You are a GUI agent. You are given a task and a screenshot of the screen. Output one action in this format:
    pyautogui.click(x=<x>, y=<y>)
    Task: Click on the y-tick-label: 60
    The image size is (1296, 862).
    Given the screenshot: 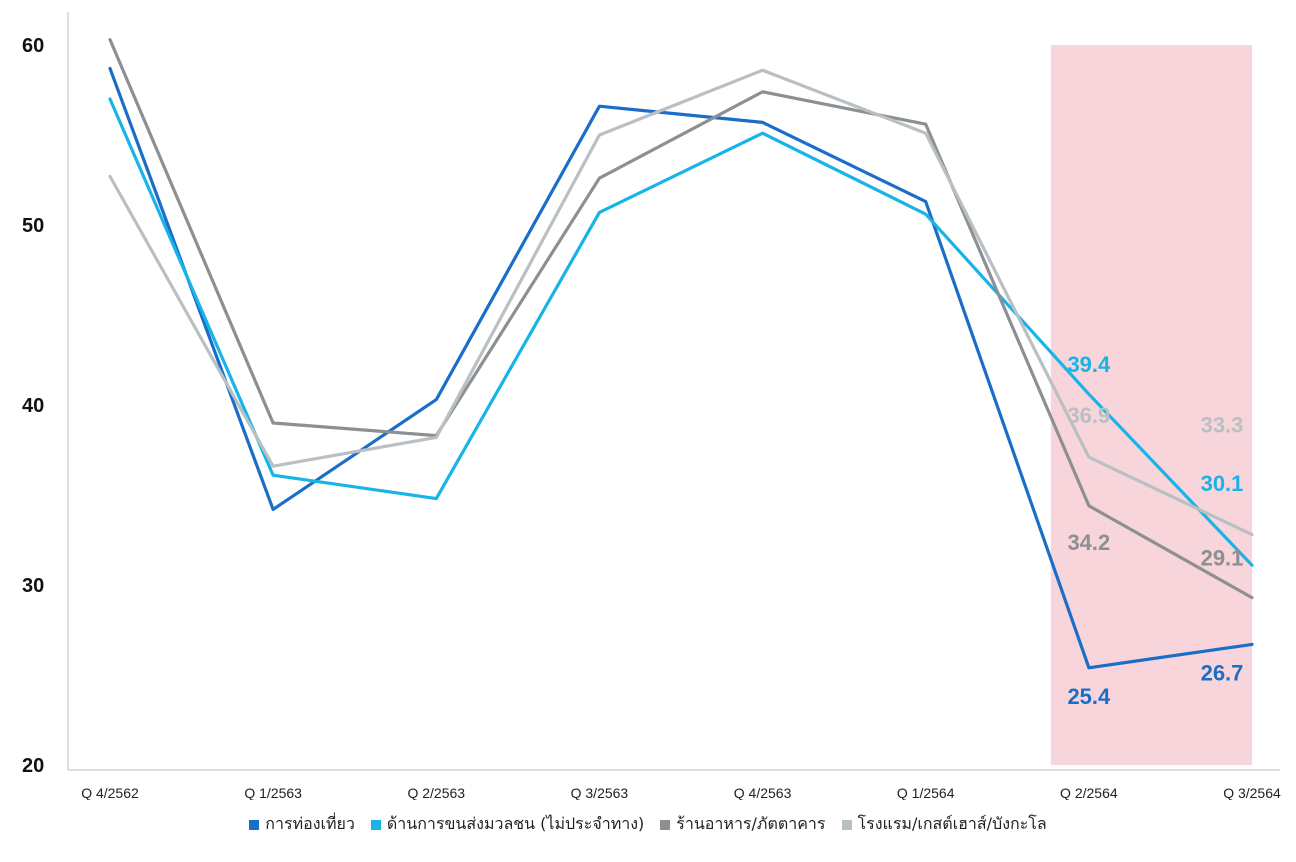 What is the action you would take?
    pyautogui.click(x=33, y=46)
    